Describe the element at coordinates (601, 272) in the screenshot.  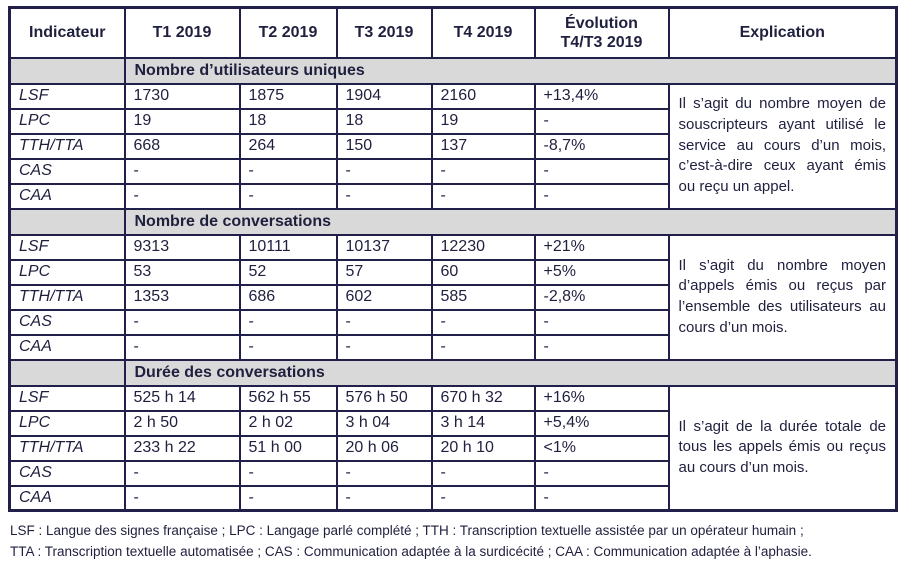
I see `cell-evolution: +5%` at that location.